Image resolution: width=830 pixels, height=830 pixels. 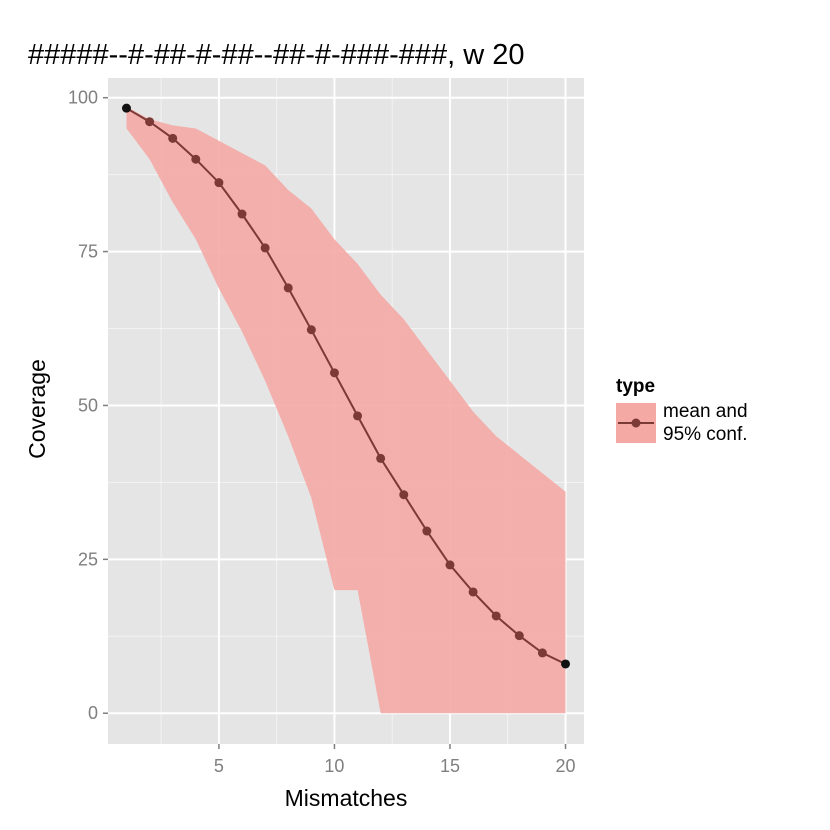 What do you see at coordinates (635, 386) in the screenshot?
I see `legend-title: type` at bounding box center [635, 386].